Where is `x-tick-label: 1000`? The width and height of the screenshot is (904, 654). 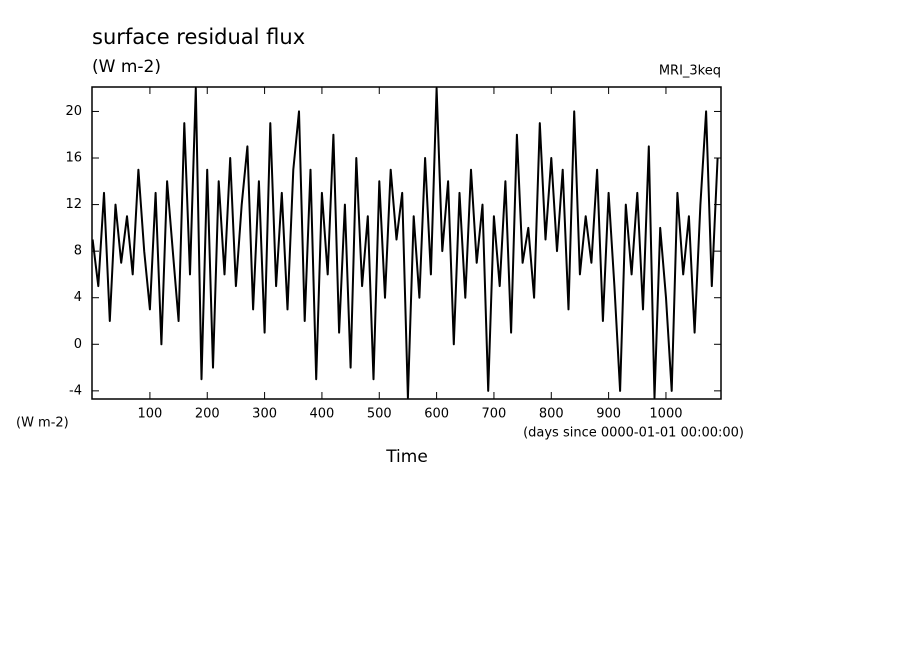 x-tick-label: 1000 is located at coordinates (665, 414).